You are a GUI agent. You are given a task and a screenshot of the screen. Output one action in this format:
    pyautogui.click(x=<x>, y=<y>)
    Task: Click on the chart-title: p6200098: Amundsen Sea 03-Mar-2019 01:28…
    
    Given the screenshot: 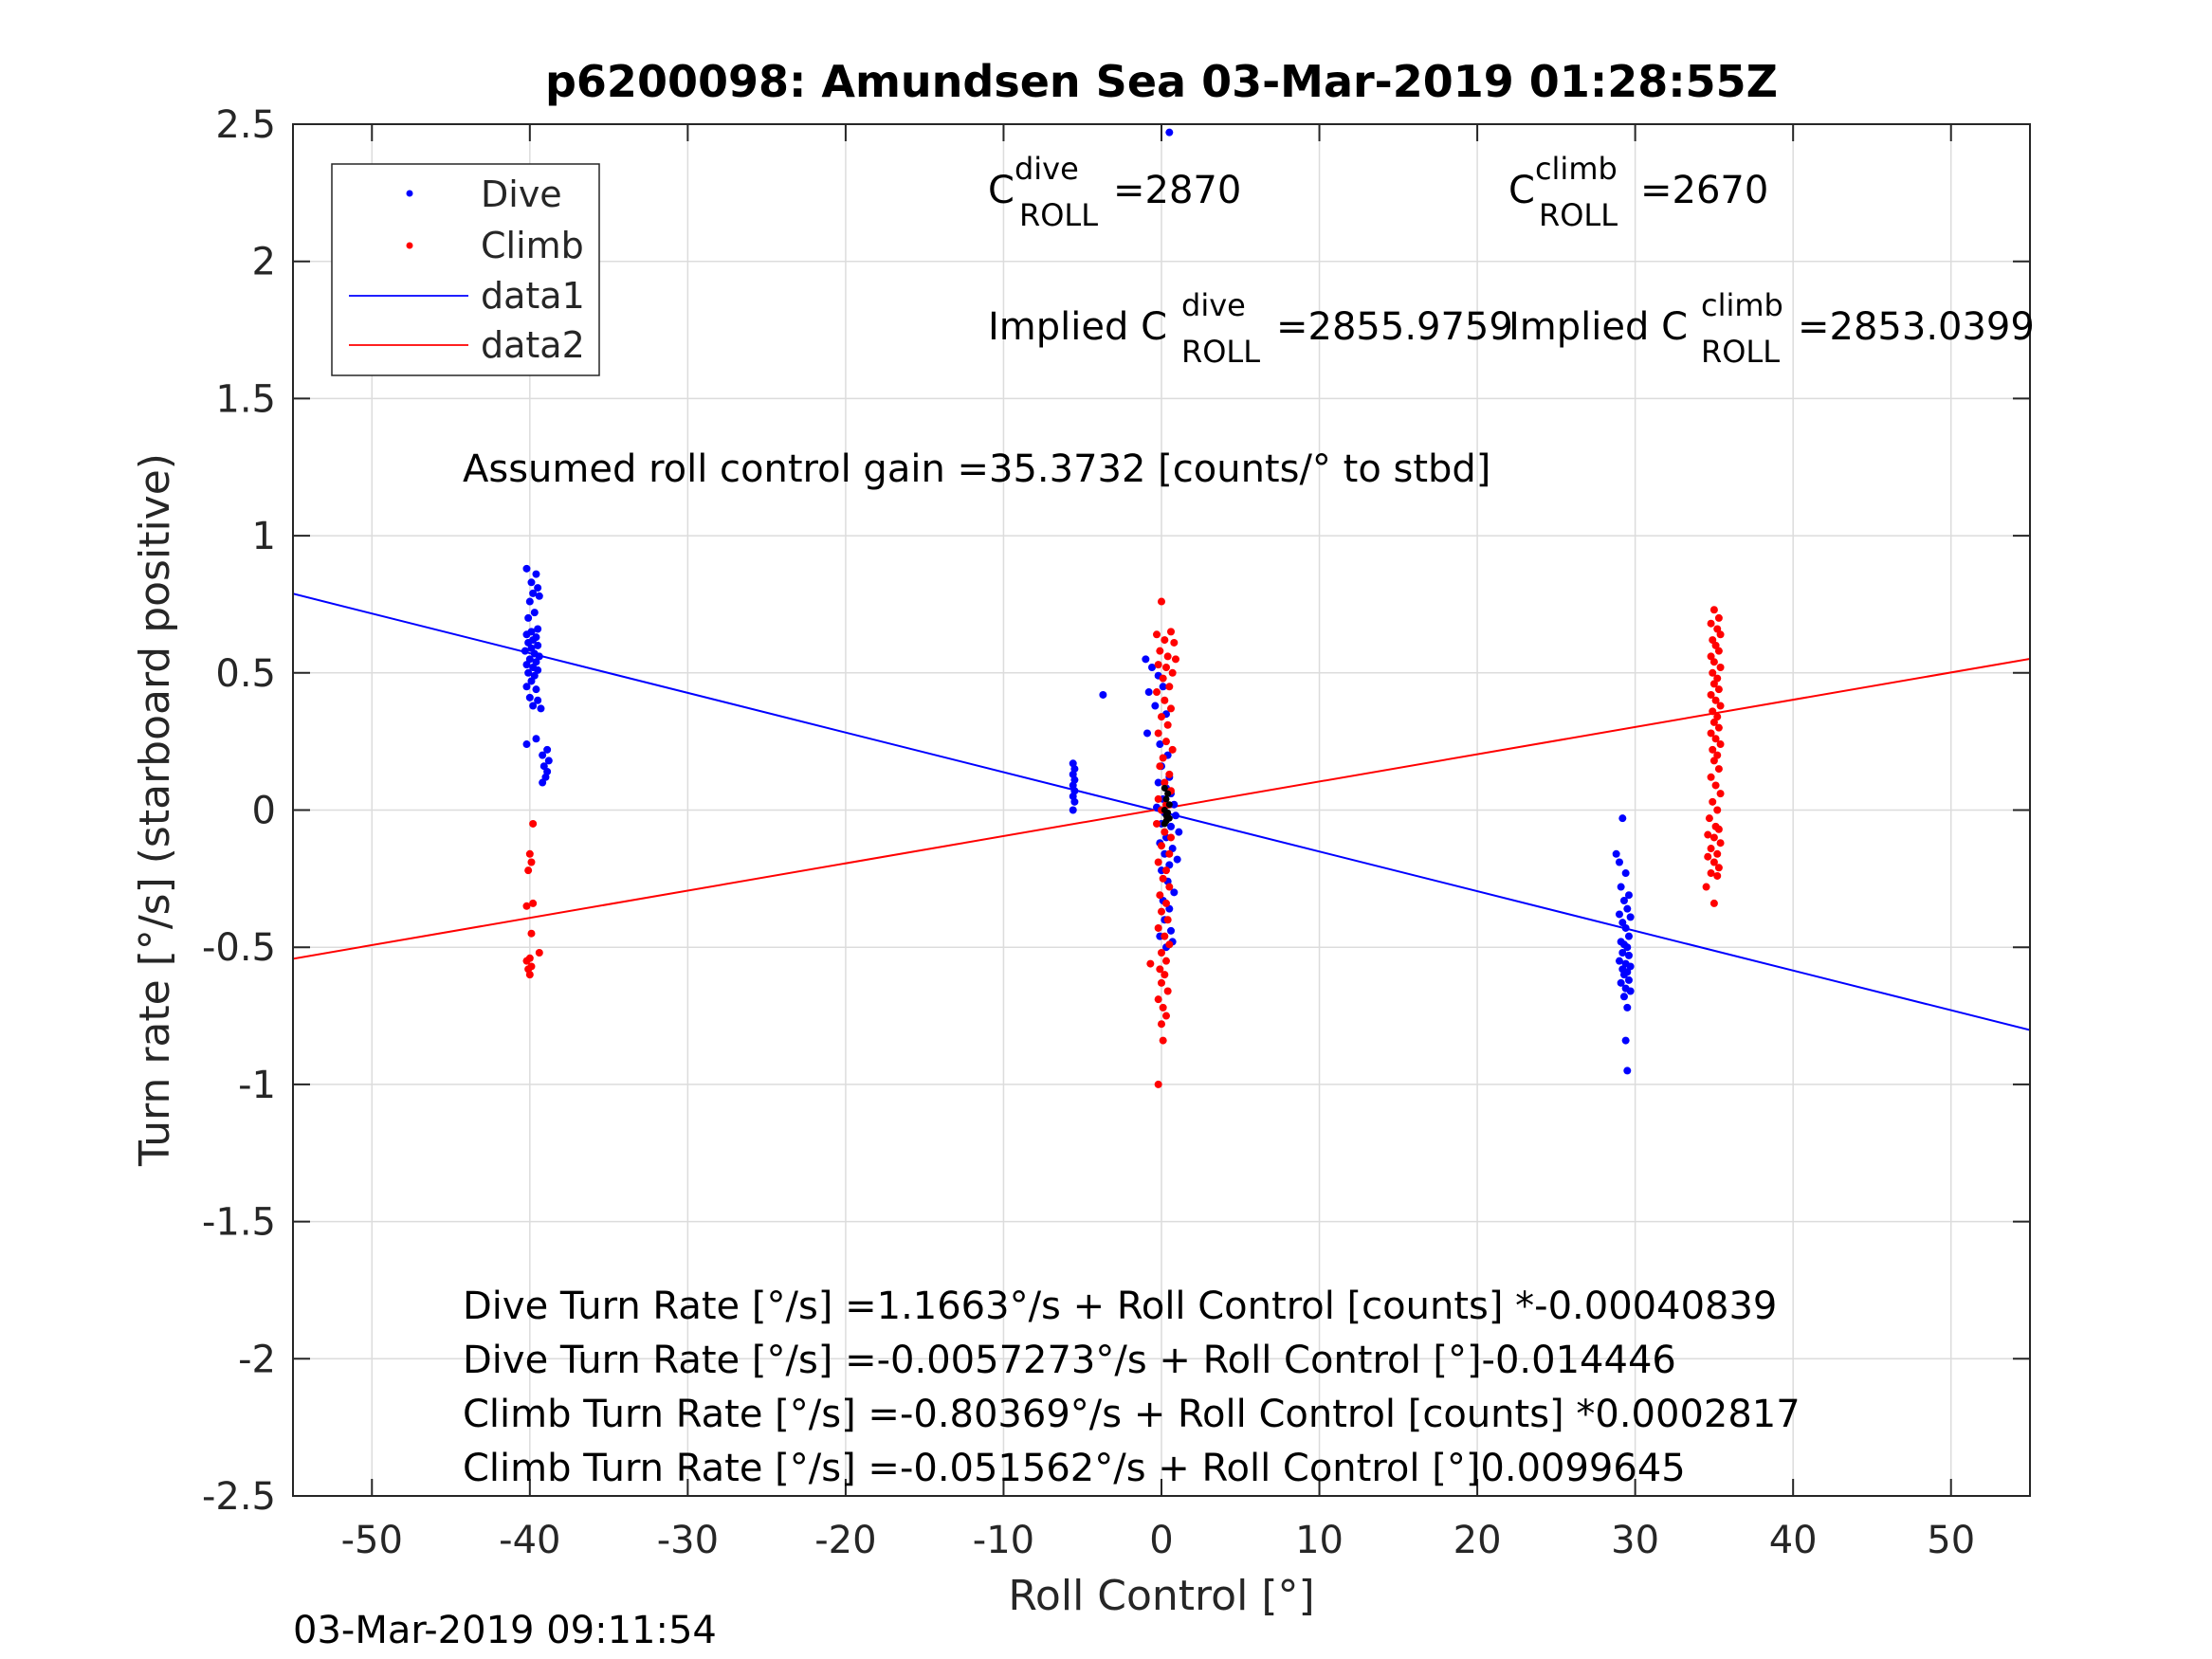 What is the action you would take?
    pyautogui.click(x=1161, y=81)
    